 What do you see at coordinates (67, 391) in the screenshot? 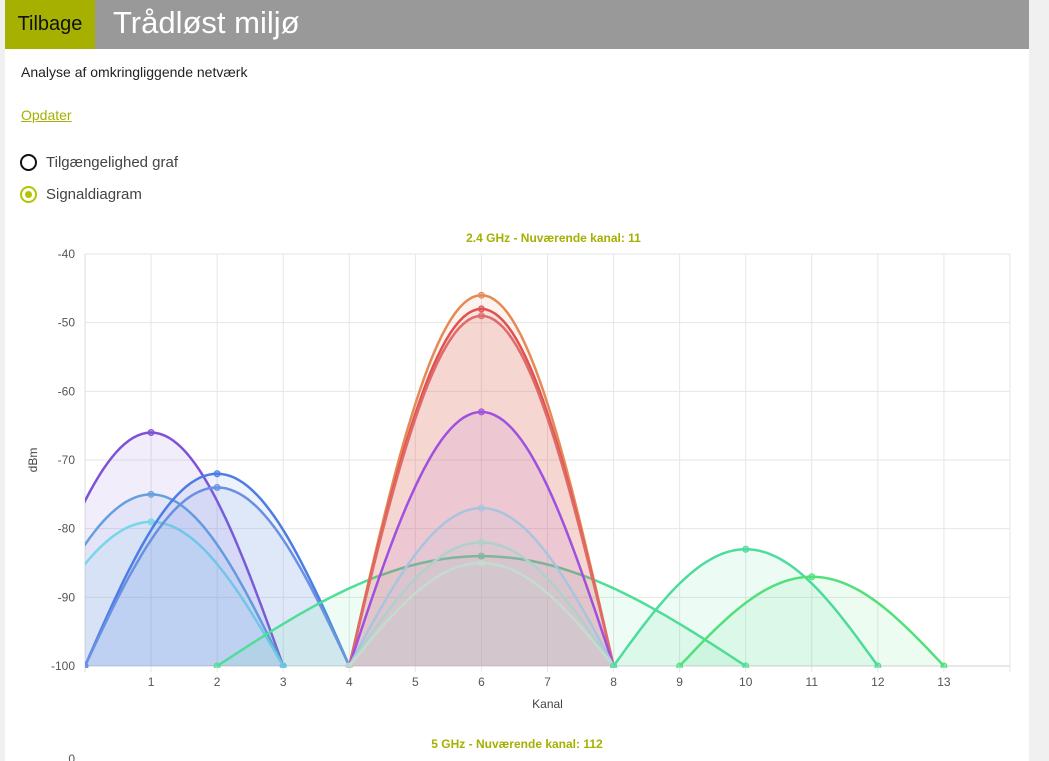
I see `y-tick-label: -60` at bounding box center [67, 391].